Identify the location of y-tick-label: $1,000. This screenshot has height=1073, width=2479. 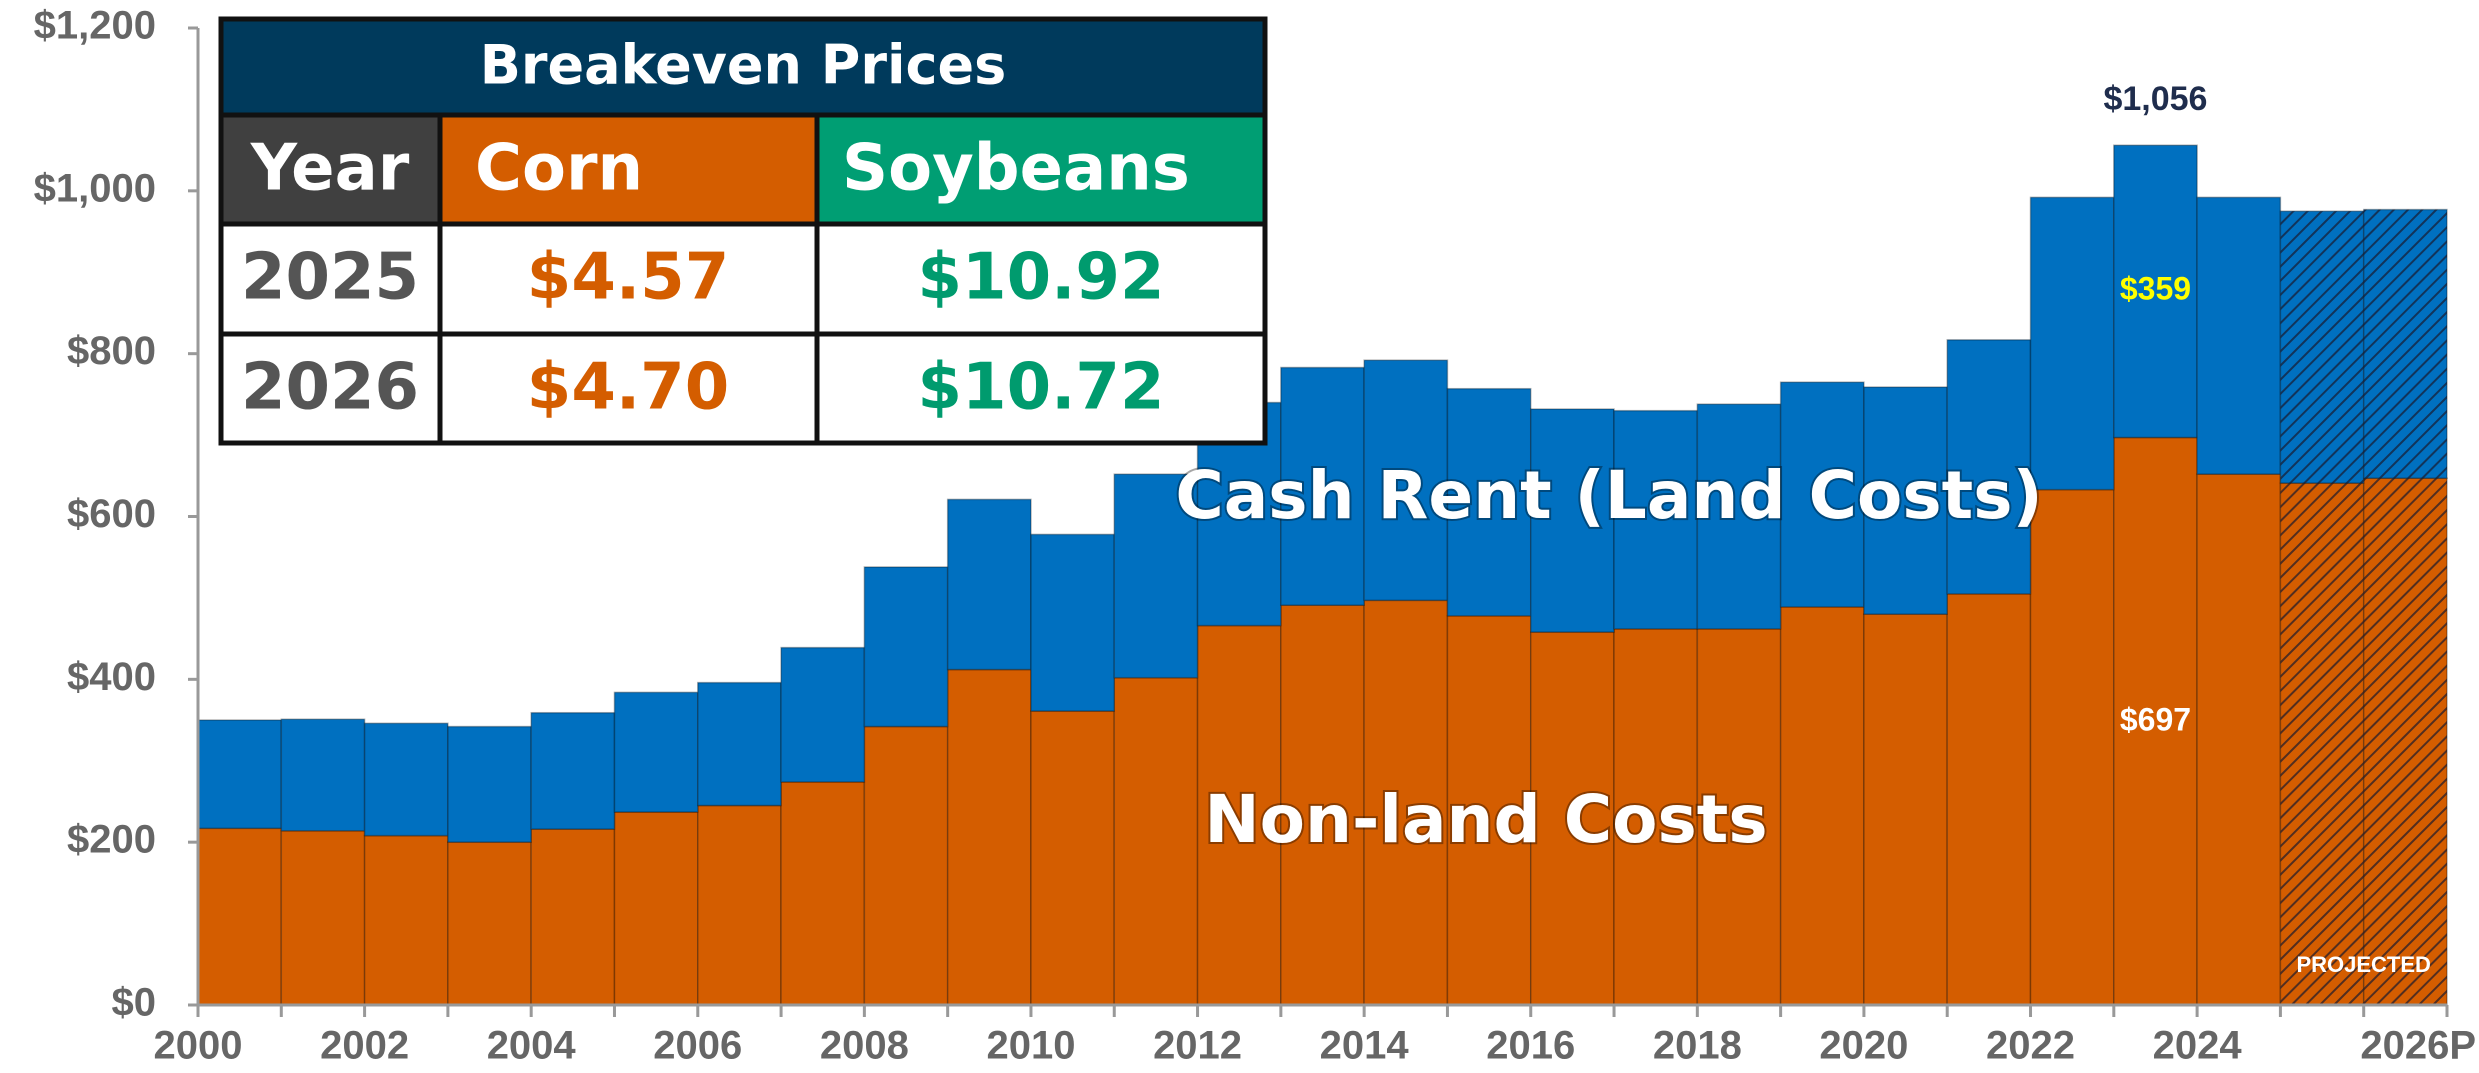
(95, 188).